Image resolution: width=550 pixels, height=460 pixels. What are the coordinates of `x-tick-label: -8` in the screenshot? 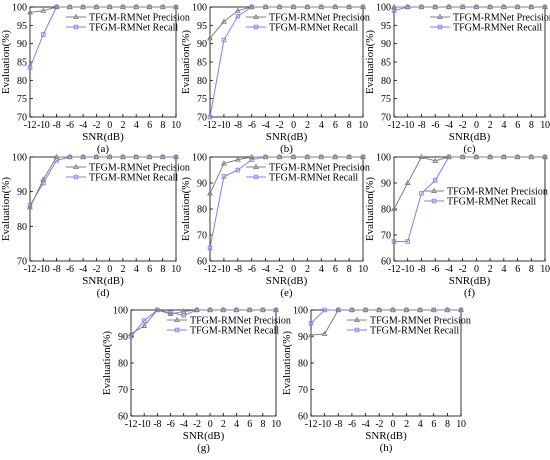 It's located at (422, 269).